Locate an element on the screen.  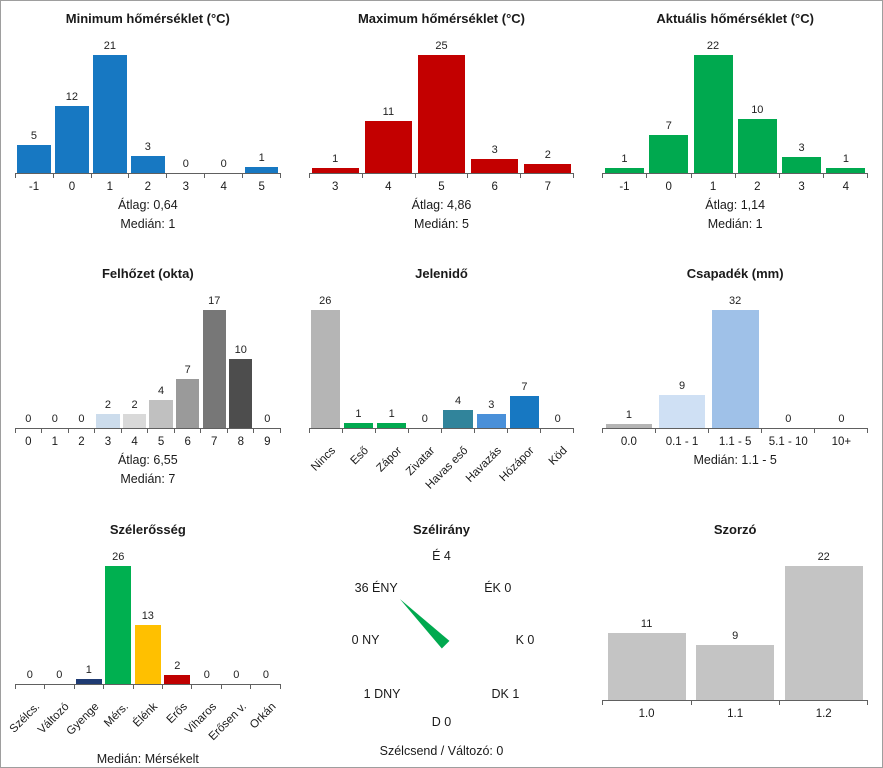
bar-column: 26 is located at coordinates (119, 617).